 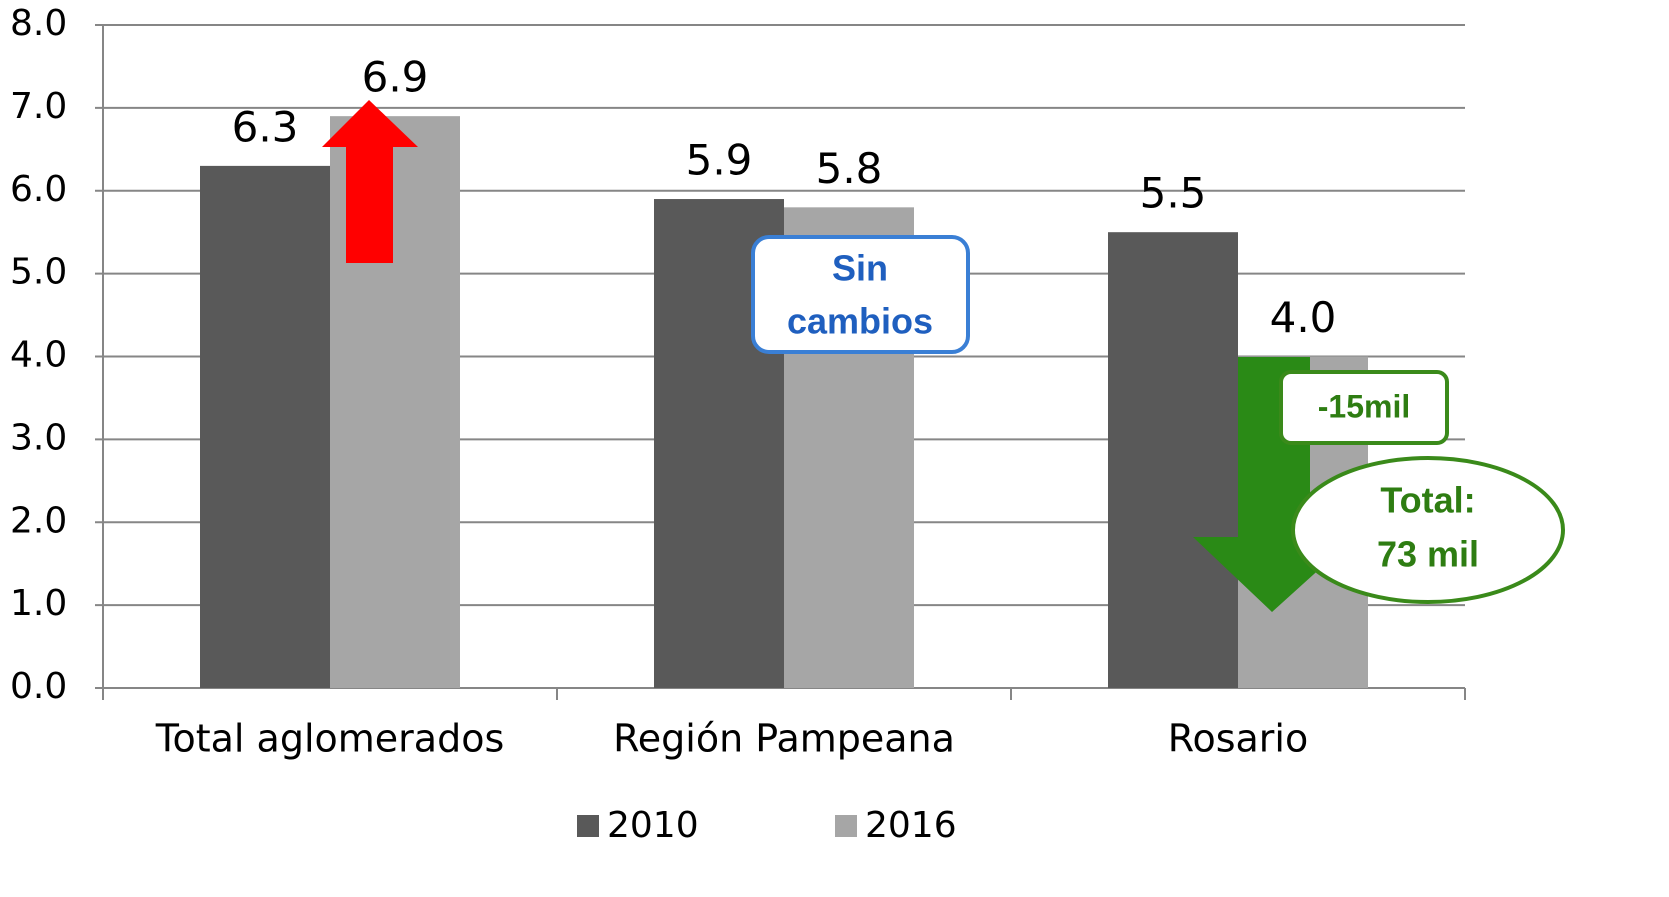 I want to click on y-tick-label: 3.0, so click(x=38, y=437).